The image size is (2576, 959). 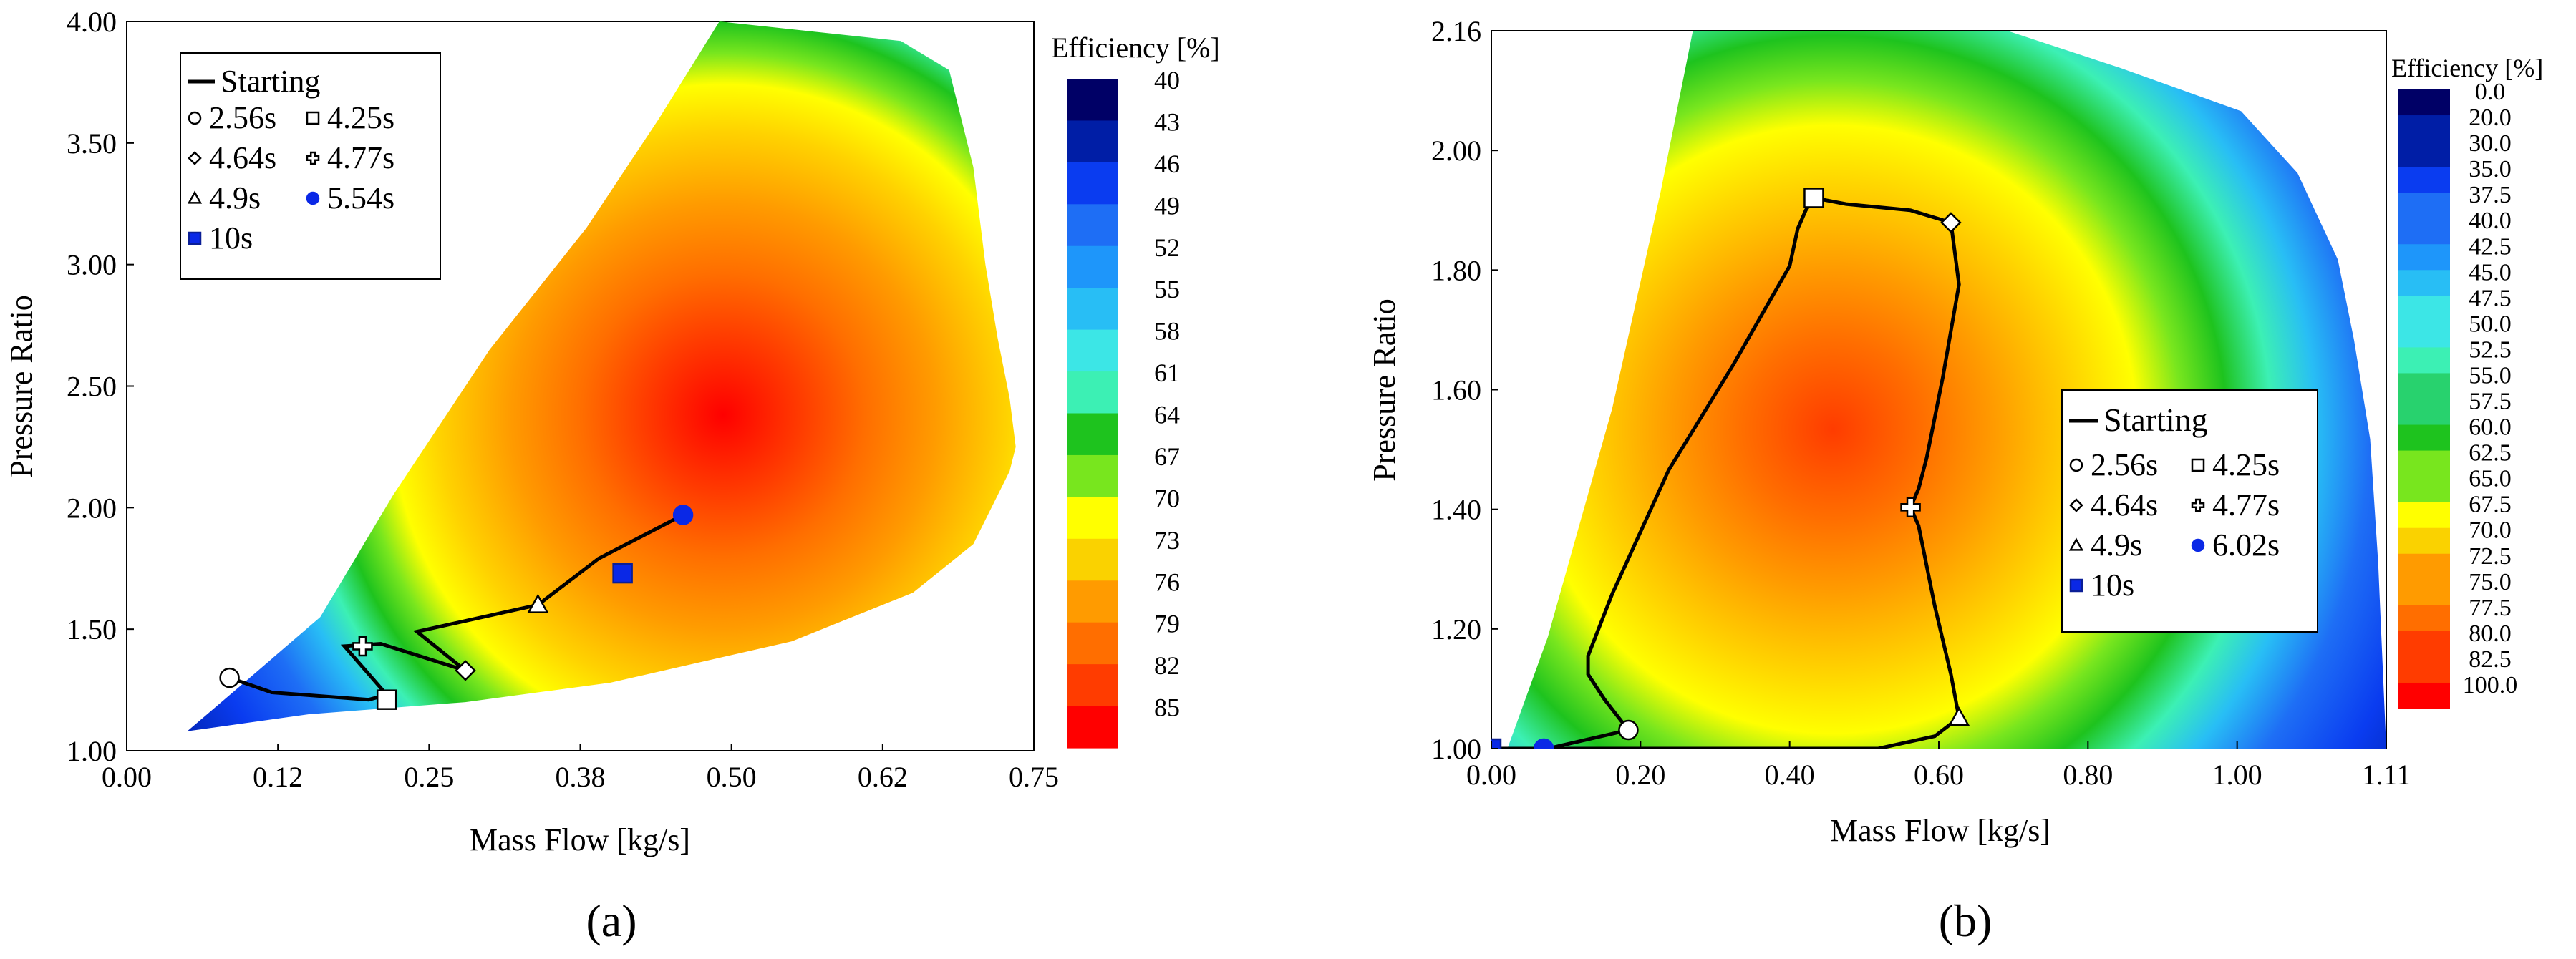 I want to click on legend-marker-4.9s, so click(x=195, y=197).